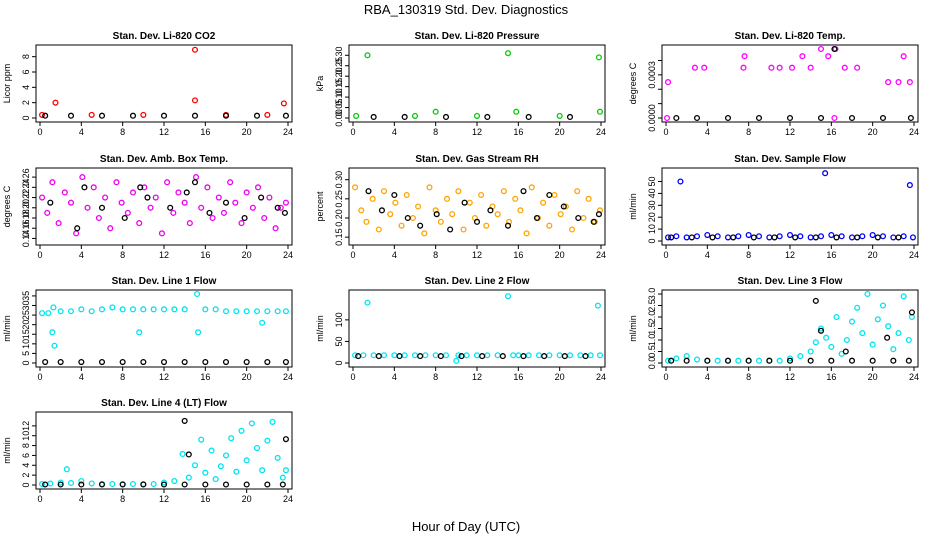  Describe the element at coordinates (26, 484) in the screenshot. I see `y-tick-label: 0` at that location.